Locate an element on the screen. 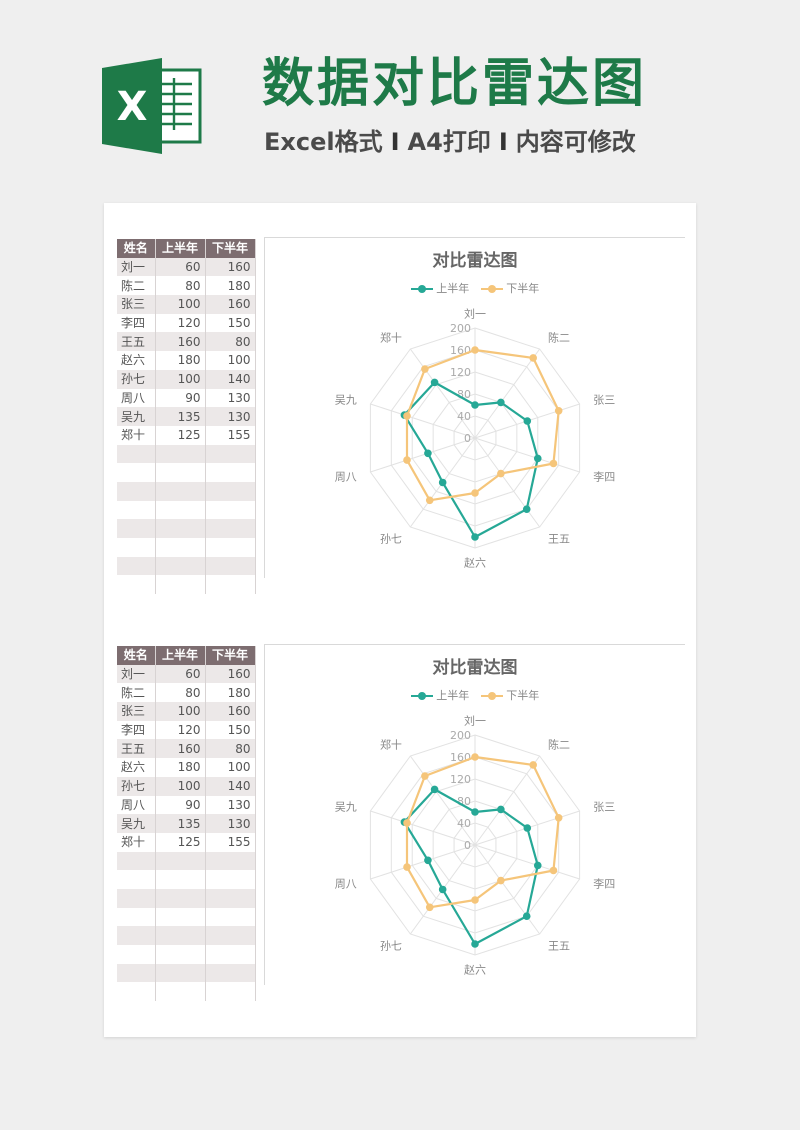 This screenshot has width=800, height=1130. category-label: 刘一 is located at coordinates (475, 721).